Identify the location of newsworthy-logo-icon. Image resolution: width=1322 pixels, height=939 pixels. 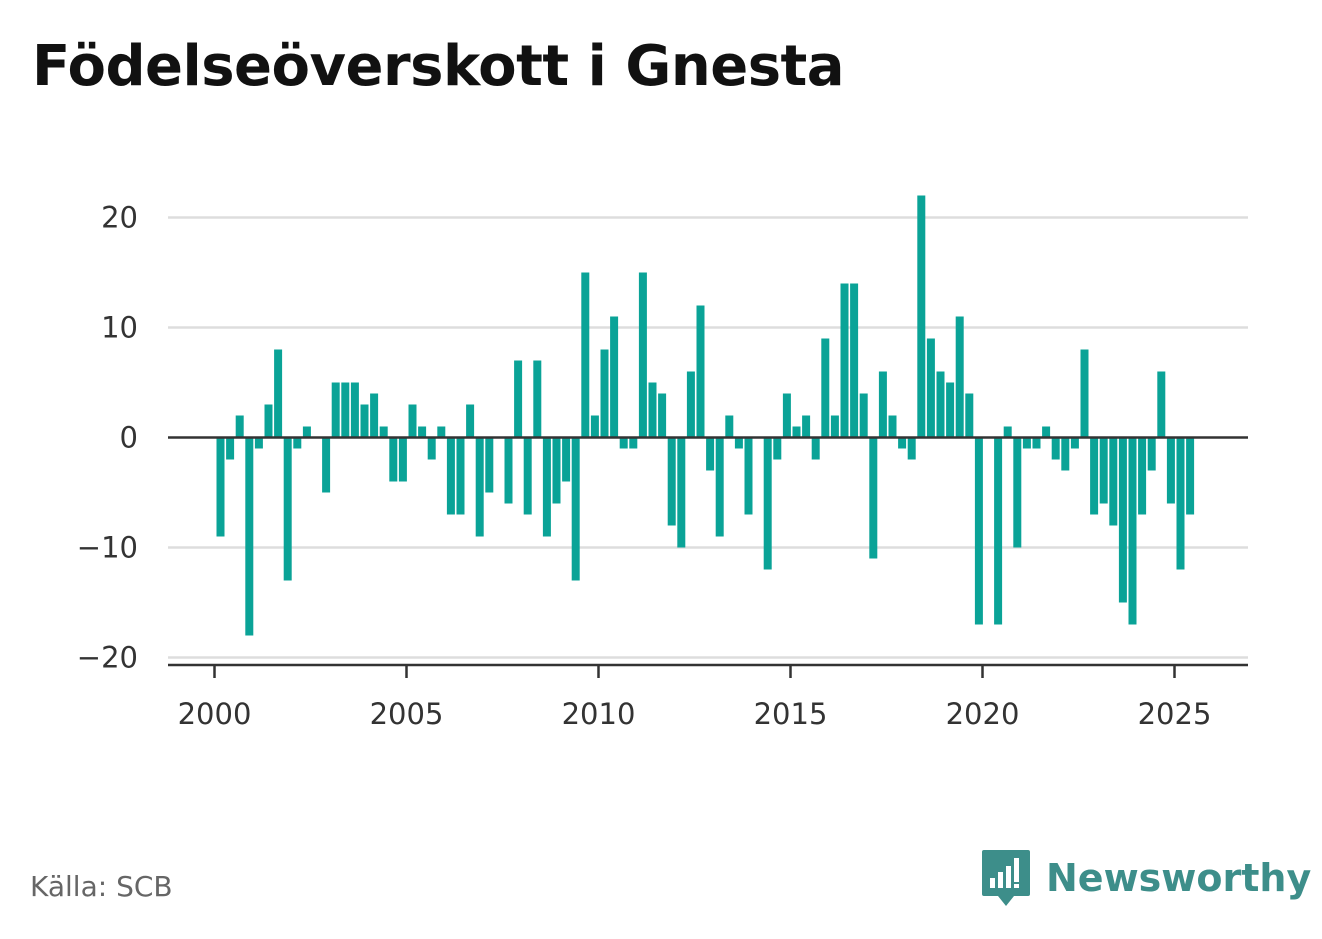
(1006, 878).